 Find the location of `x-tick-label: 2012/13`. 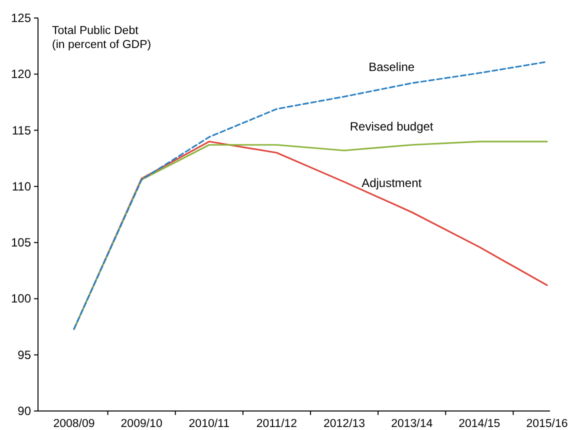

x-tick-label: 2012/13 is located at coordinates (344, 424).